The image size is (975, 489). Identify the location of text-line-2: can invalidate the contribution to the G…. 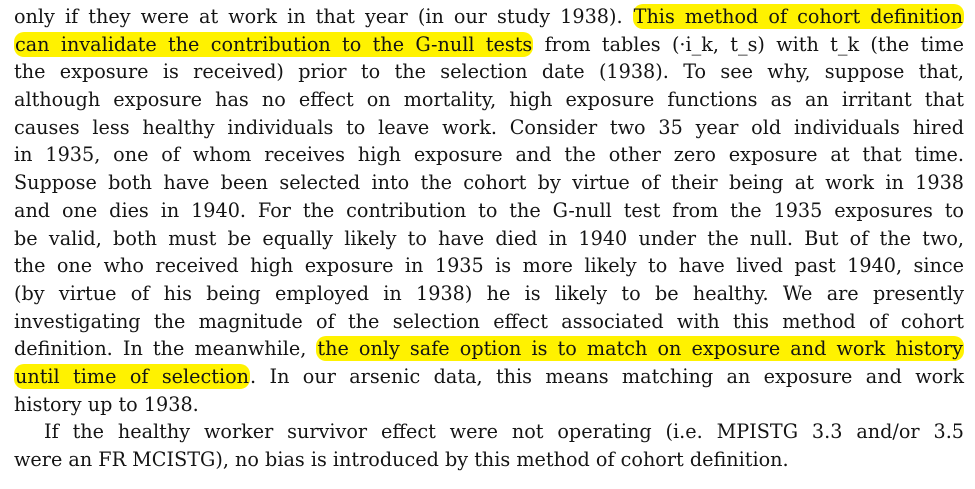
(489, 45).